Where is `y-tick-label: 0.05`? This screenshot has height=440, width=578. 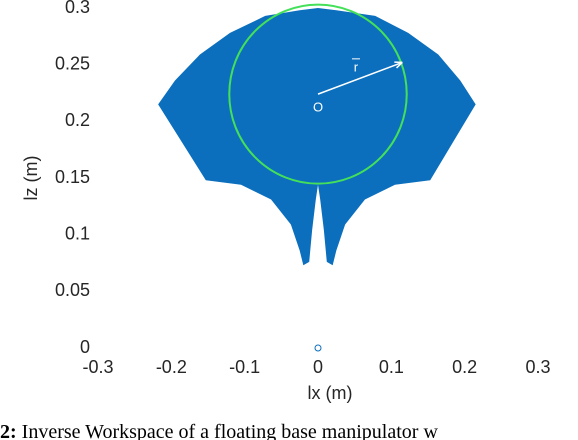 y-tick-label: 0.05 is located at coordinates (72, 290).